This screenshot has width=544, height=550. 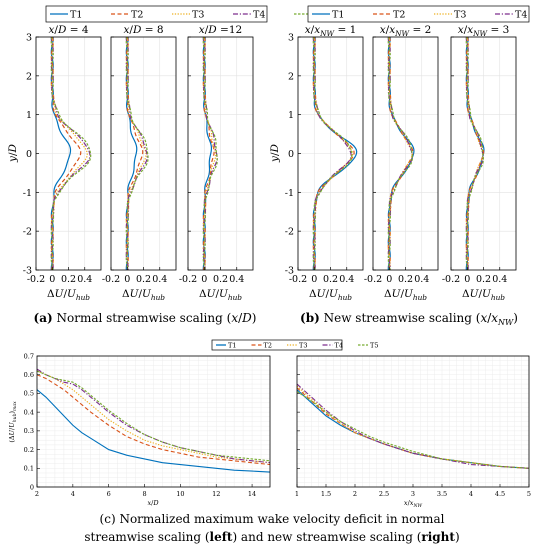 I want to click on panel-title: x/xNW = 3, so click(x=484, y=31).